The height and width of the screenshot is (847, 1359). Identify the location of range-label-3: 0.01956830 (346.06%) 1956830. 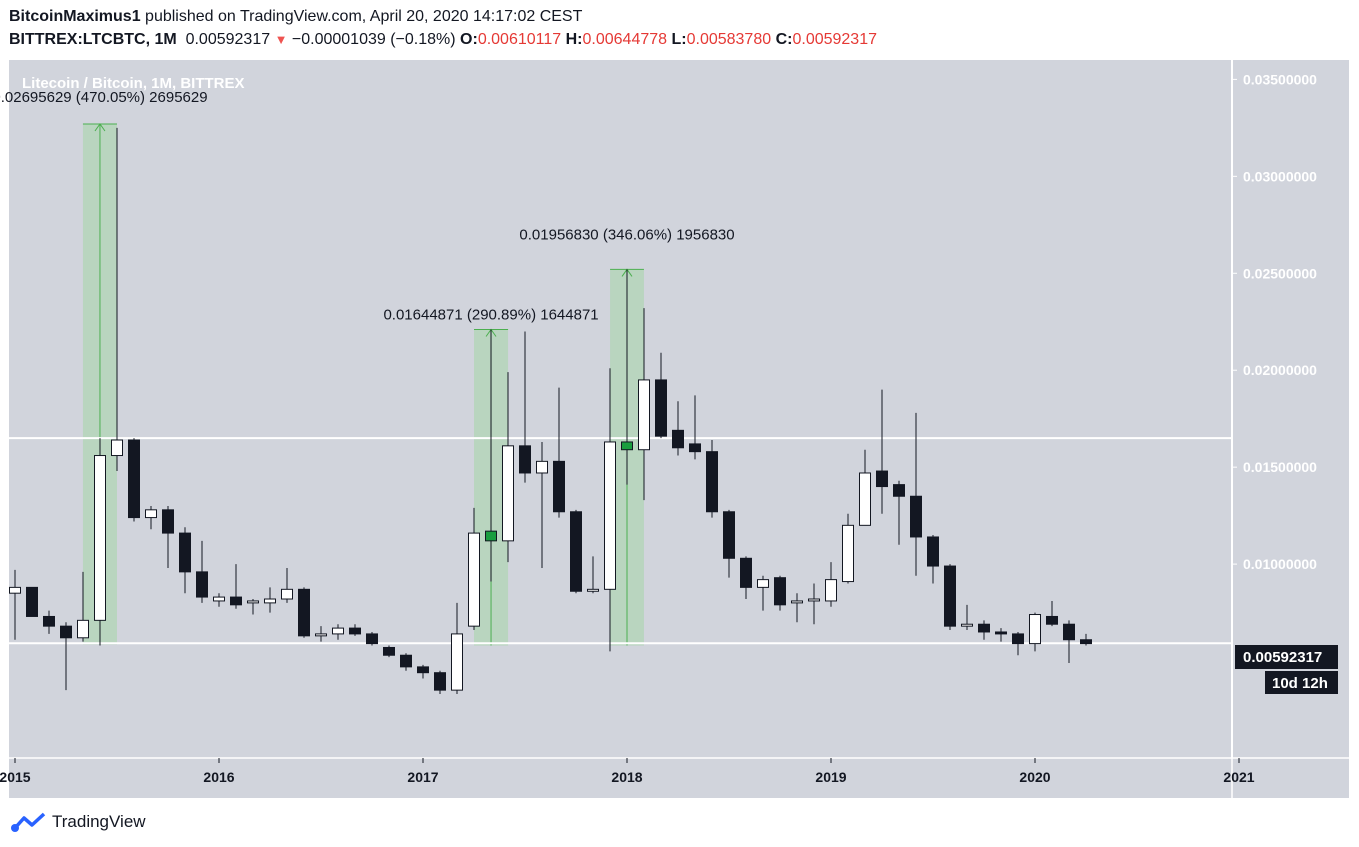
(626, 234).